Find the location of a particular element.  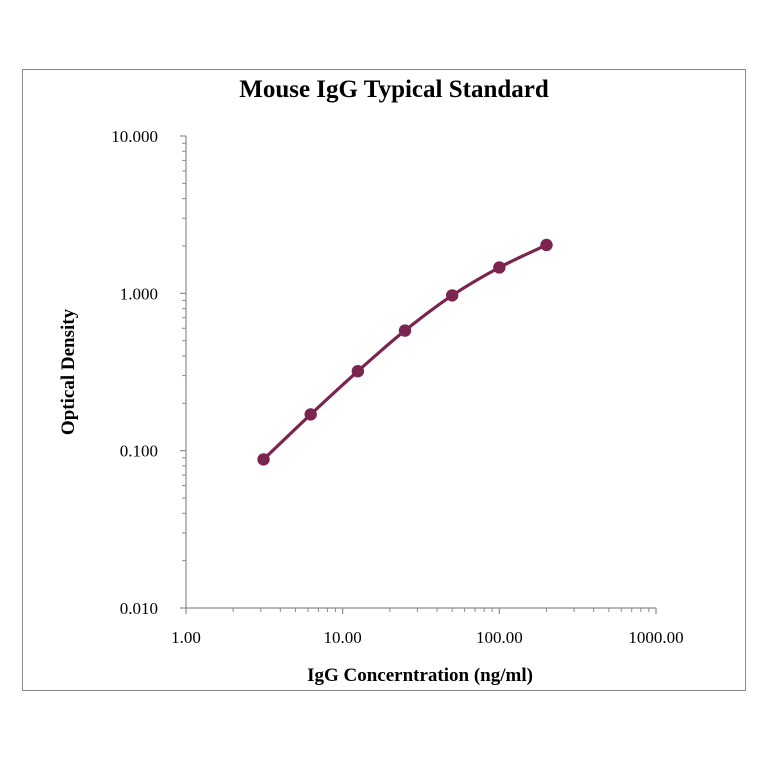

series is located at coordinates (404, 352).